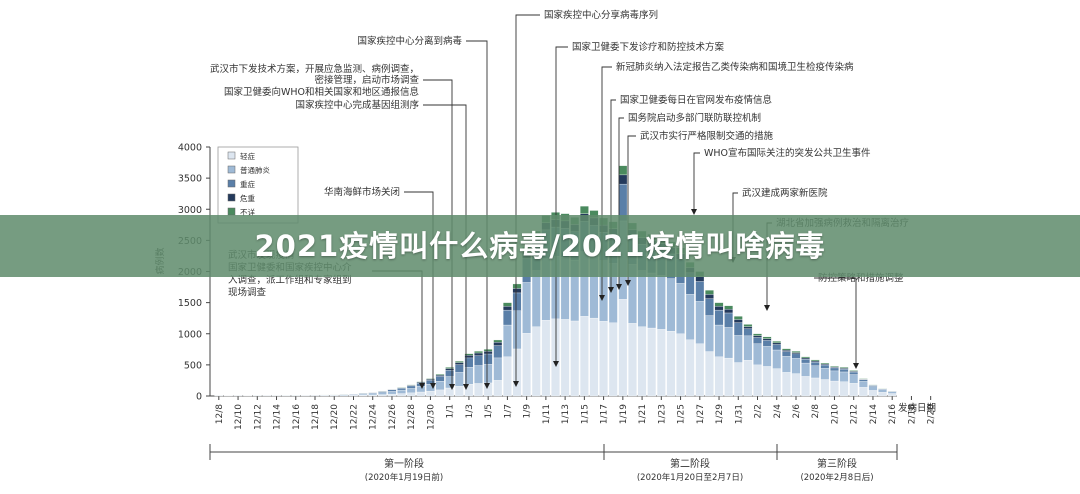 This screenshot has height=494, width=1080. What do you see at coordinates (357, 105) in the screenshot?
I see `annotation-text: 国家疾控中心完成基因组测序` at bounding box center [357, 105].